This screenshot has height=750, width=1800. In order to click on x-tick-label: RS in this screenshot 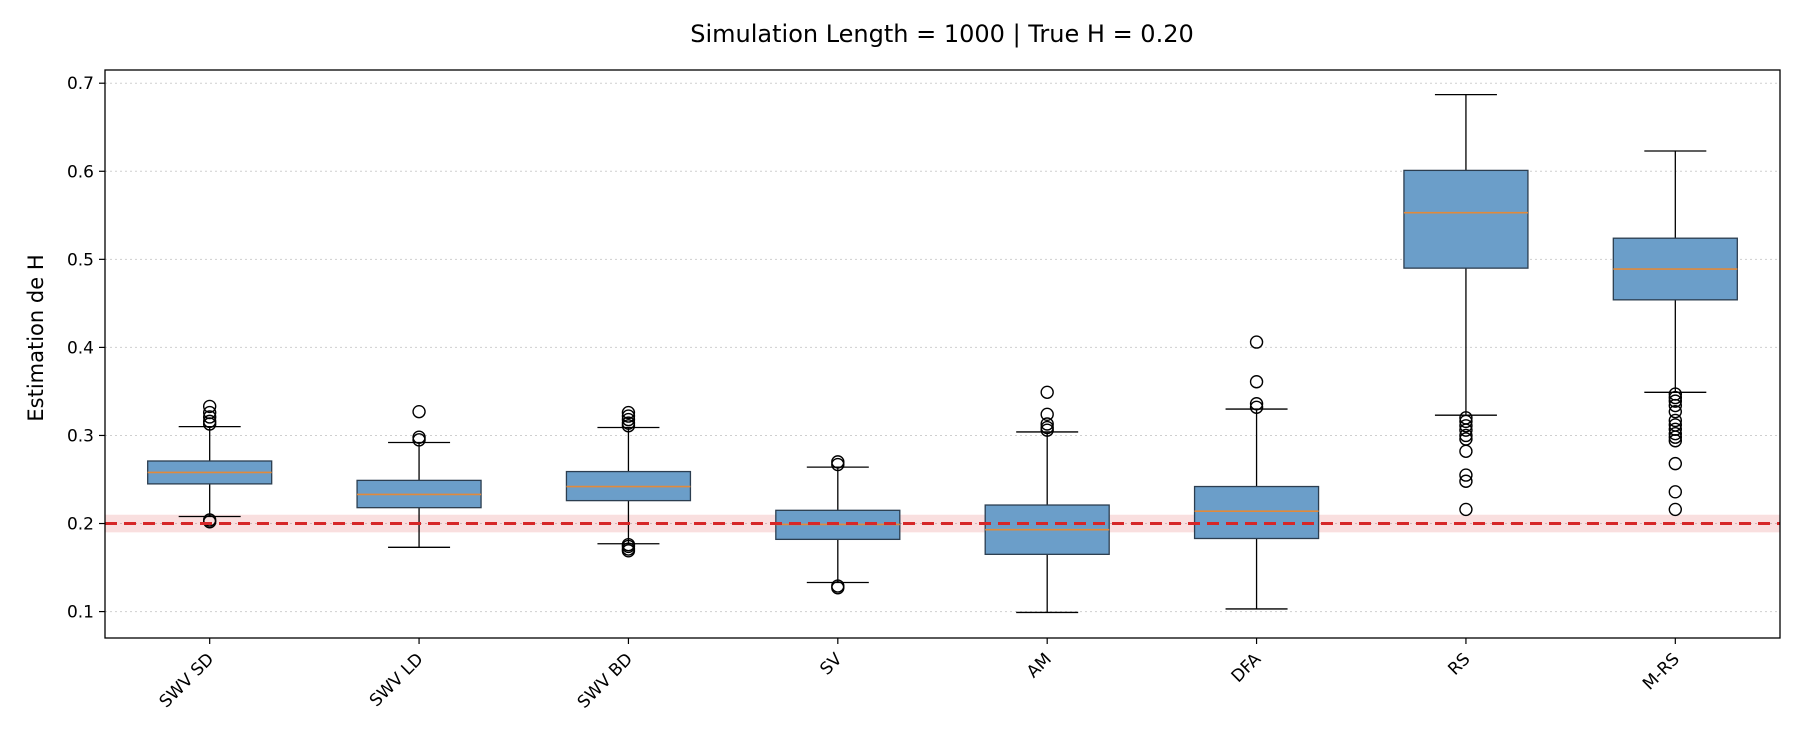, I will do `click(1459, 664)`.